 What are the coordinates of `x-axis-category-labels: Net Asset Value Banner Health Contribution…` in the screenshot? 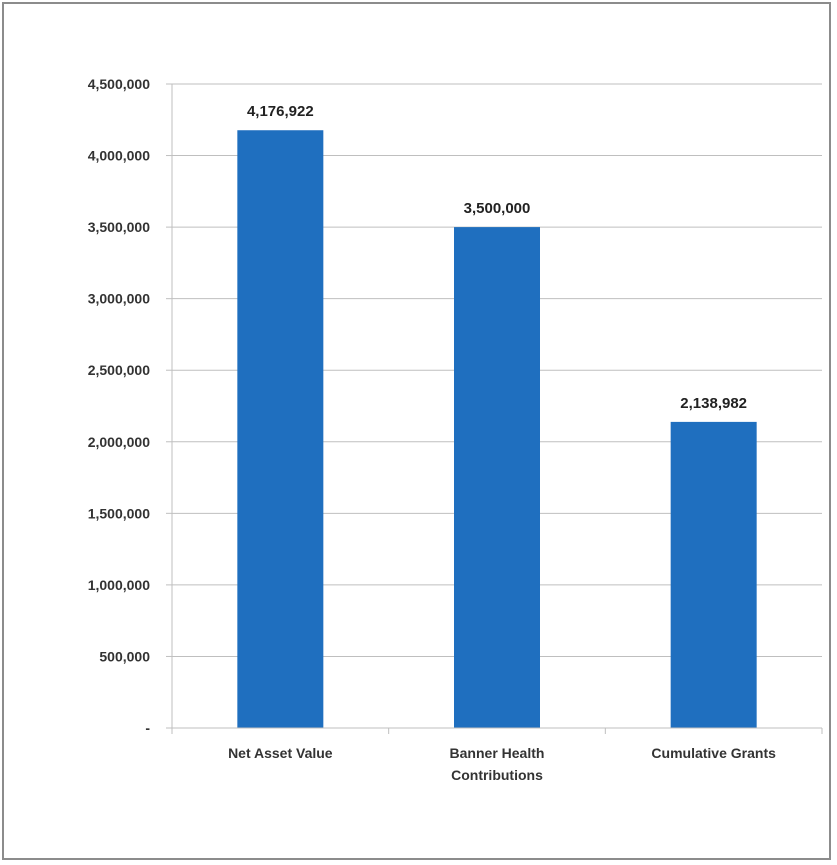 It's located at (502, 764).